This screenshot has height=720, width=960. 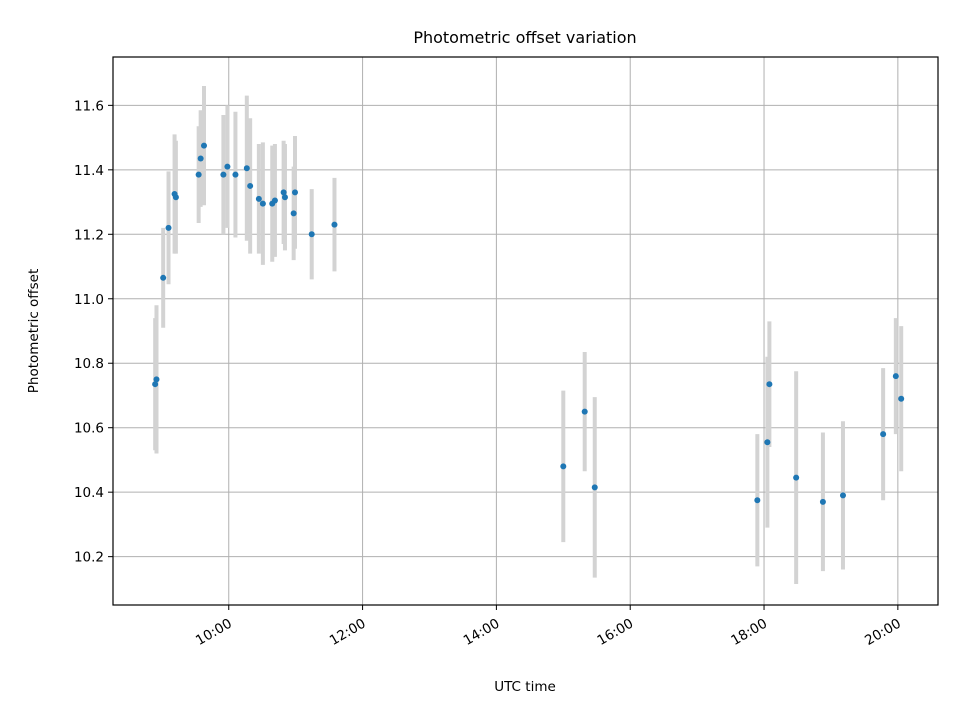 I want to click on y-tick-label: 10.2, so click(x=89, y=558).